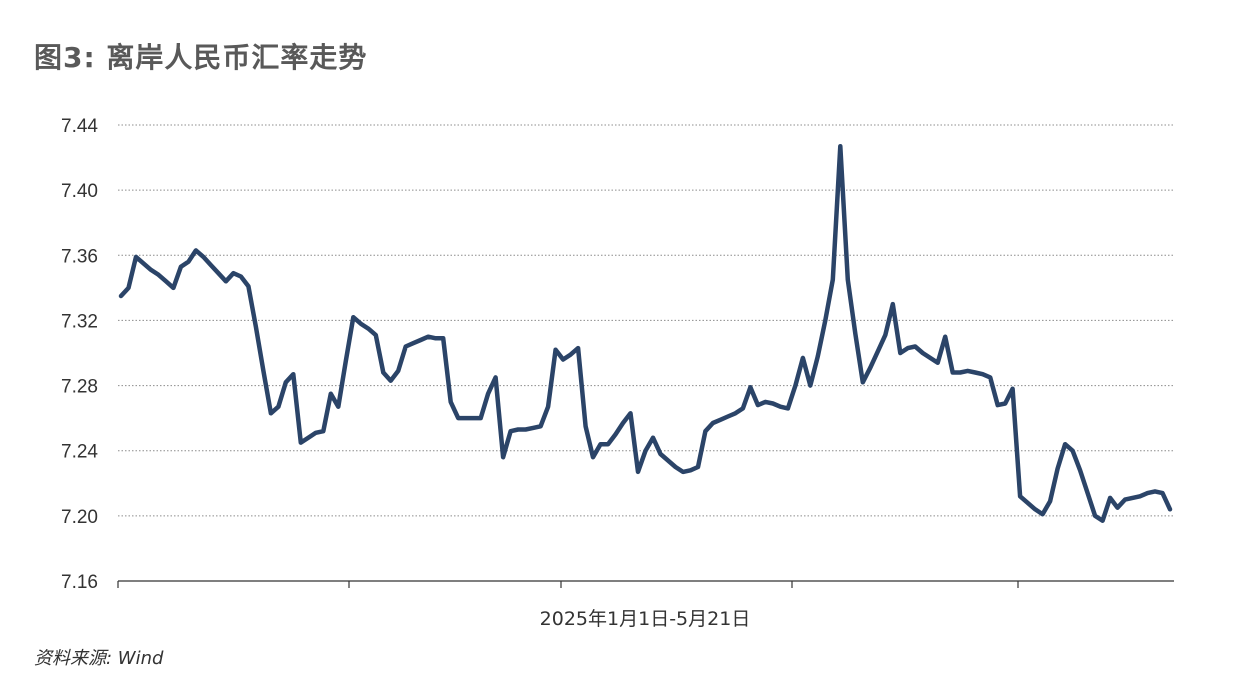 This screenshot has height=698, width=1246. What do you see at coordinates (645, 619) in the screenshot?
I see `x-axis-label: 2025年1月1日-5月21日` at bounding box center [645, 619].